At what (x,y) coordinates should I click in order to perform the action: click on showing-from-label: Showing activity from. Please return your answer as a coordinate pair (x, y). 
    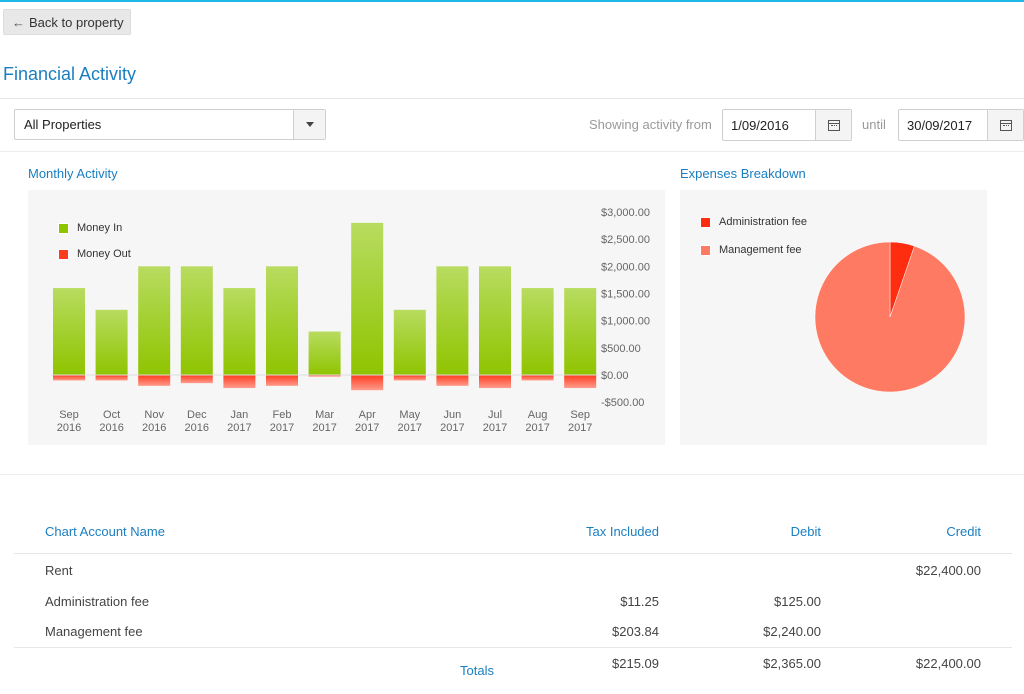
    Looking at the image, I should click on (650, 124).